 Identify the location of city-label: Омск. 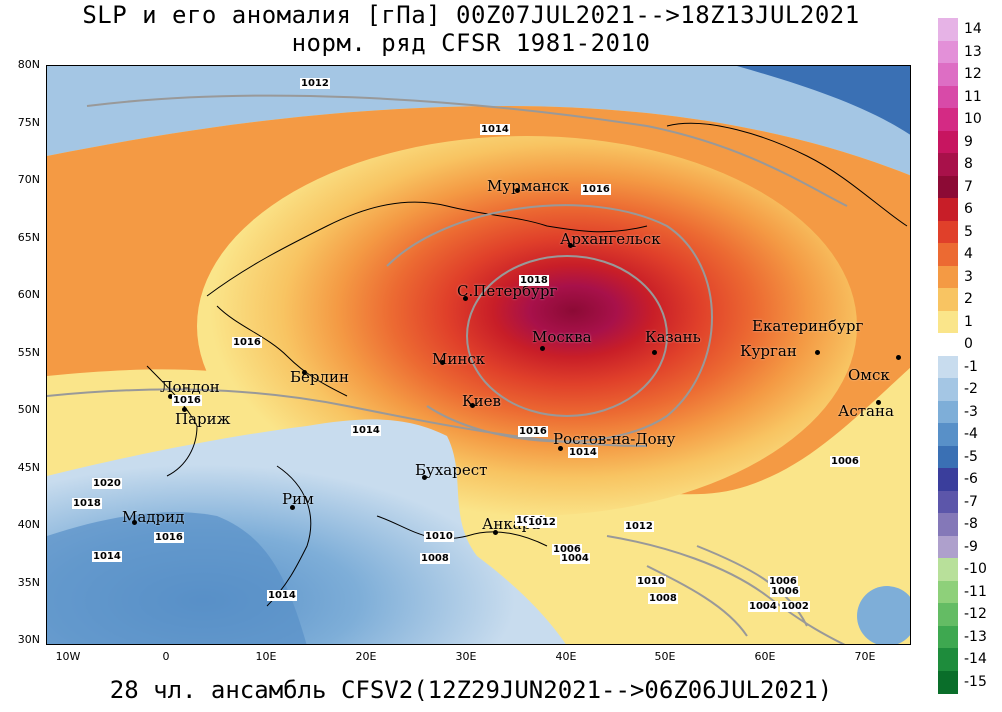
(869, 375).